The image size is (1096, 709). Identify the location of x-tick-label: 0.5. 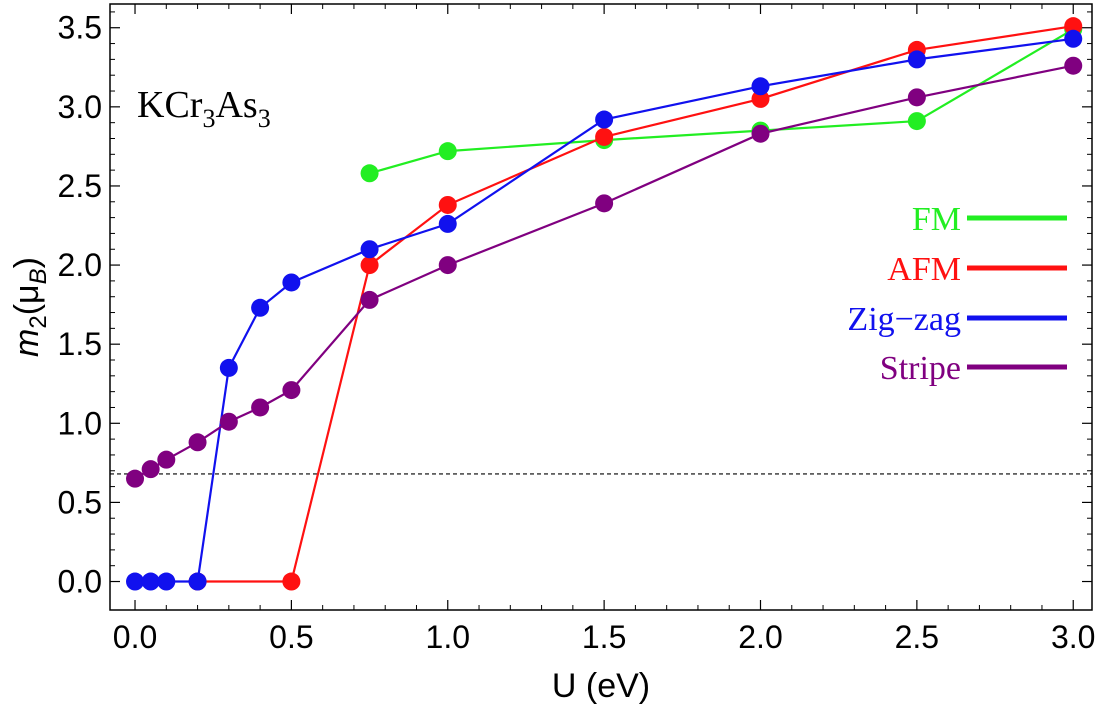
(291, 637).